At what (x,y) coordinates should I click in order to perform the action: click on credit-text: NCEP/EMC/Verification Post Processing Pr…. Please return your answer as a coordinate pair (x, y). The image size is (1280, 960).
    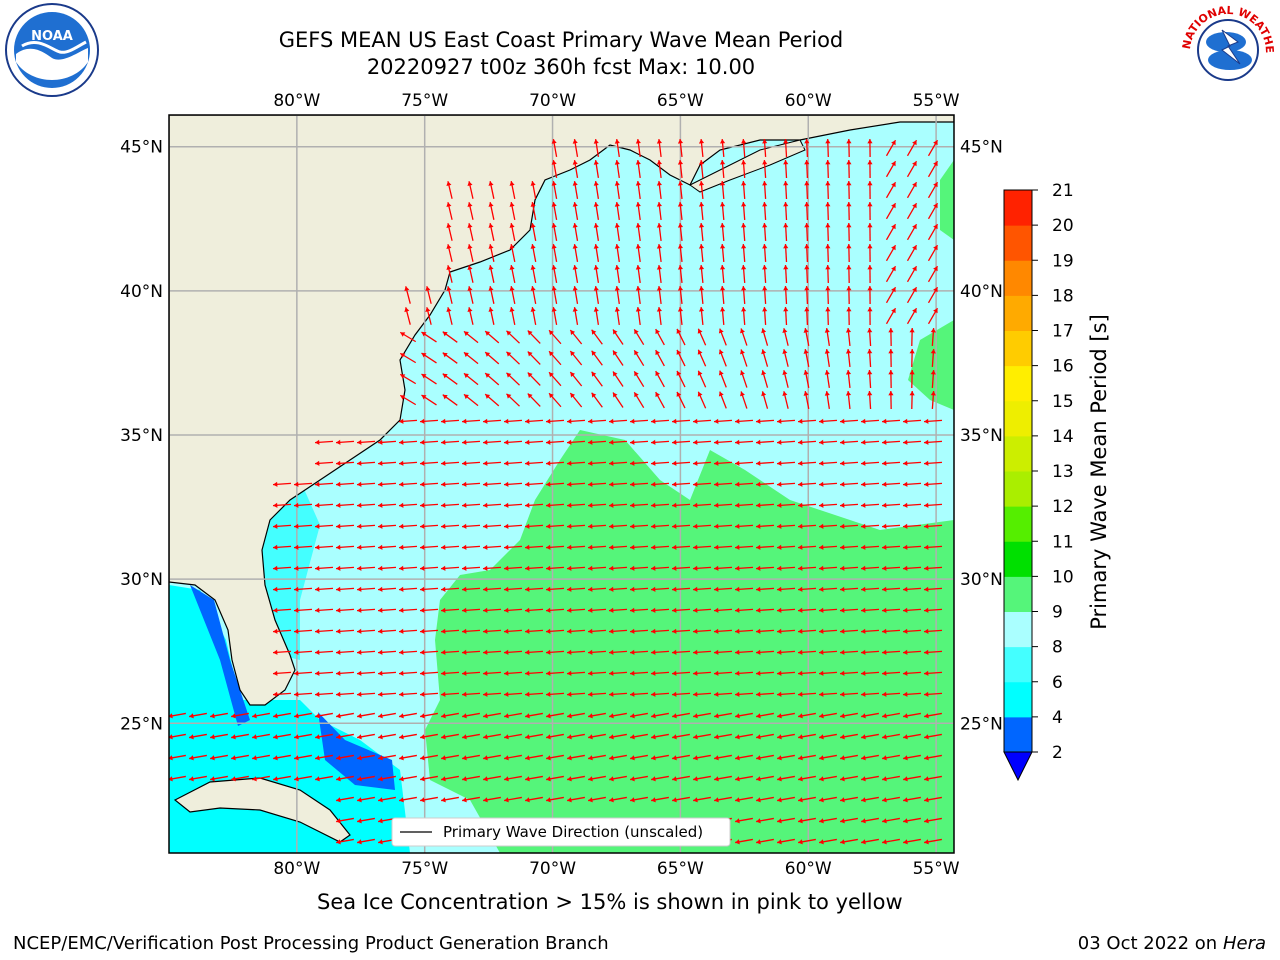
    Looking at the image, I should click on (311, 943).